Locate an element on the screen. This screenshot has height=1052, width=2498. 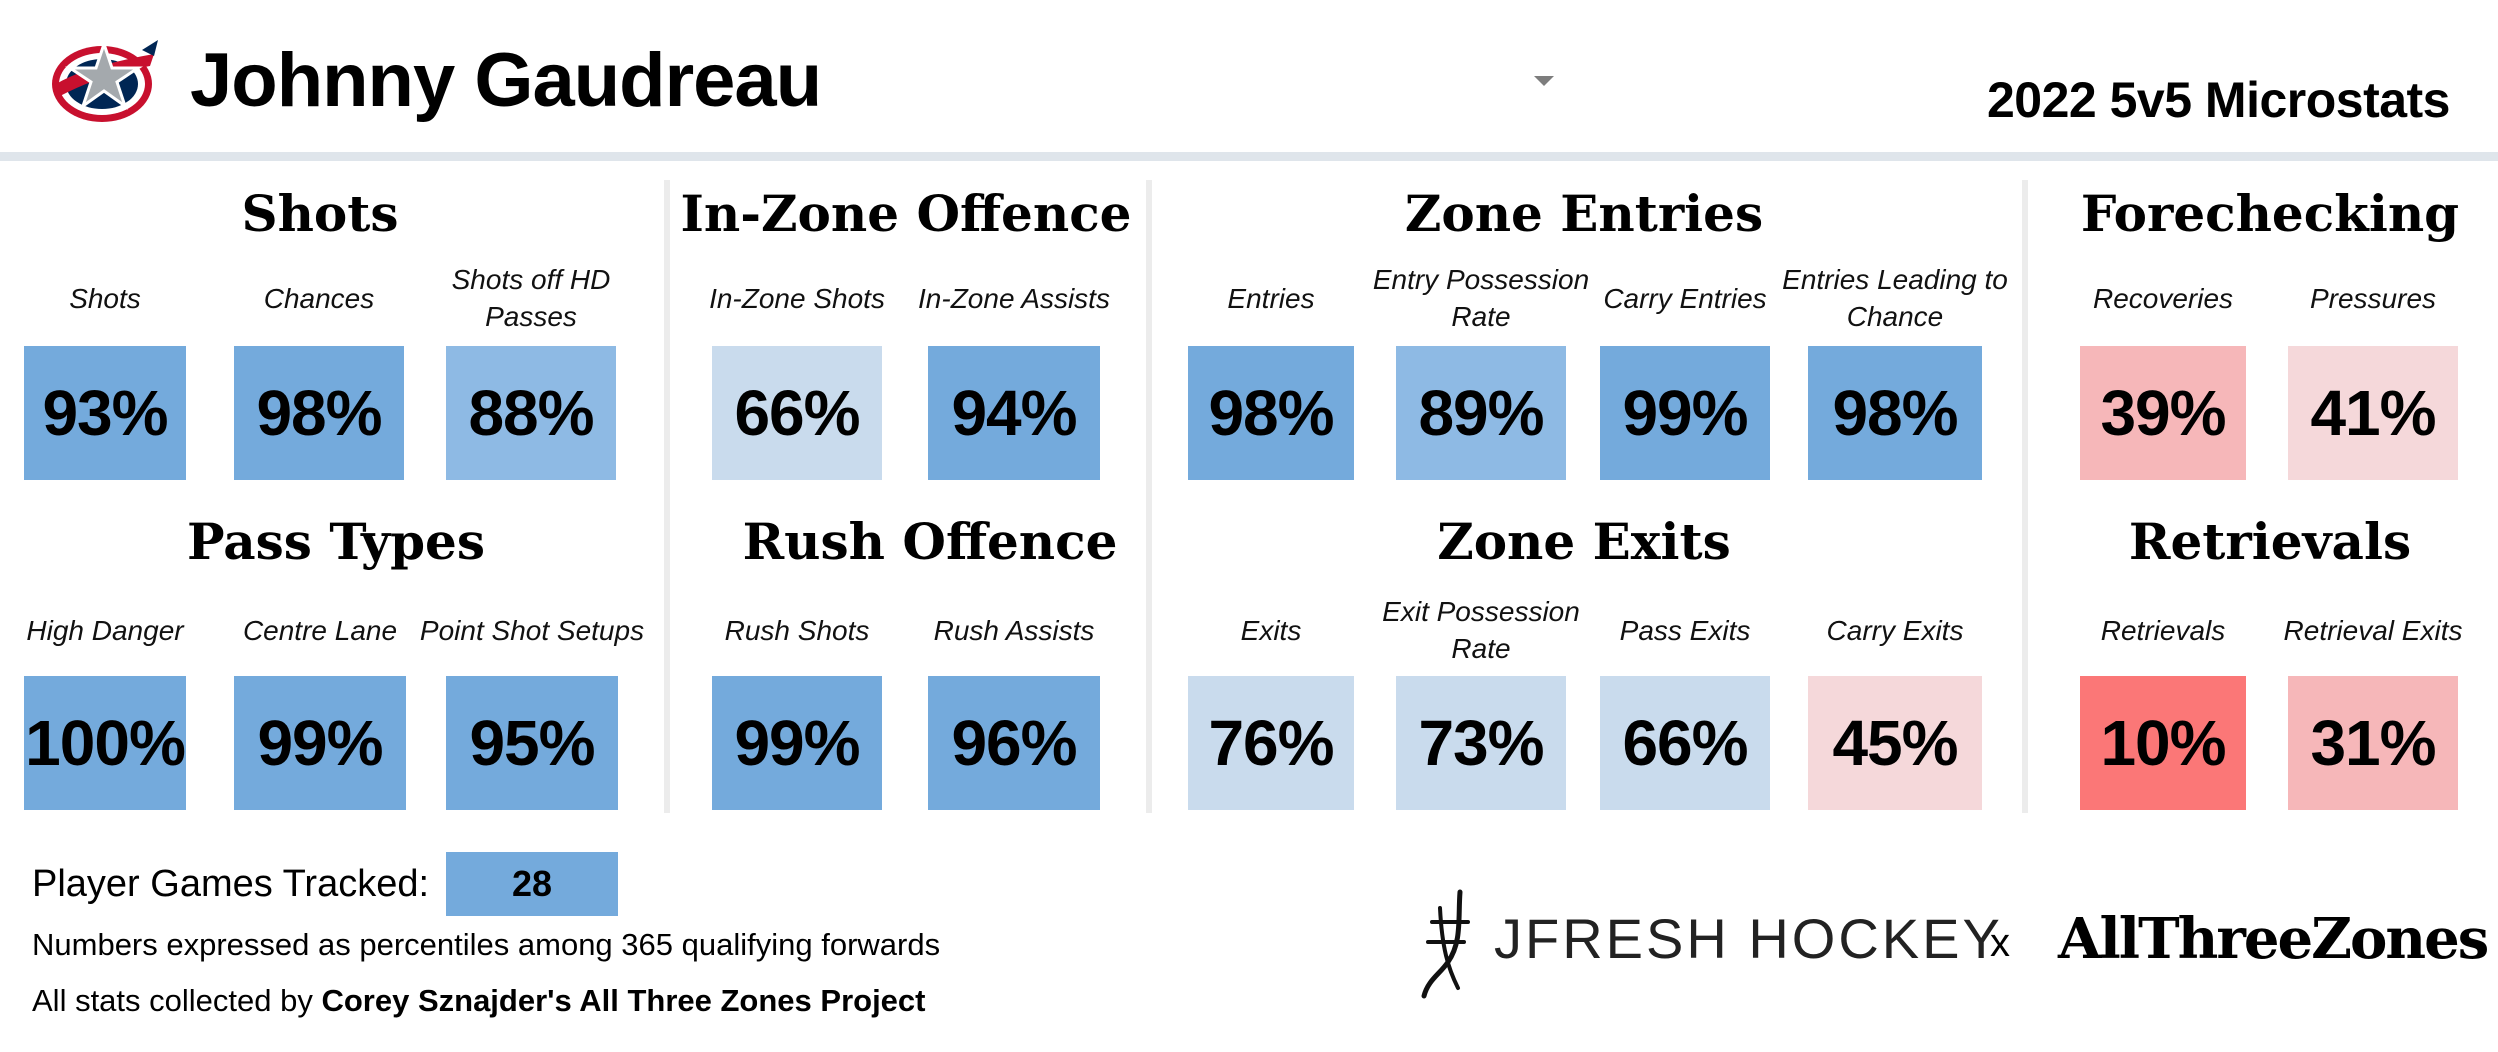
metric-label: Entries is located at coordinates (1271, 298).